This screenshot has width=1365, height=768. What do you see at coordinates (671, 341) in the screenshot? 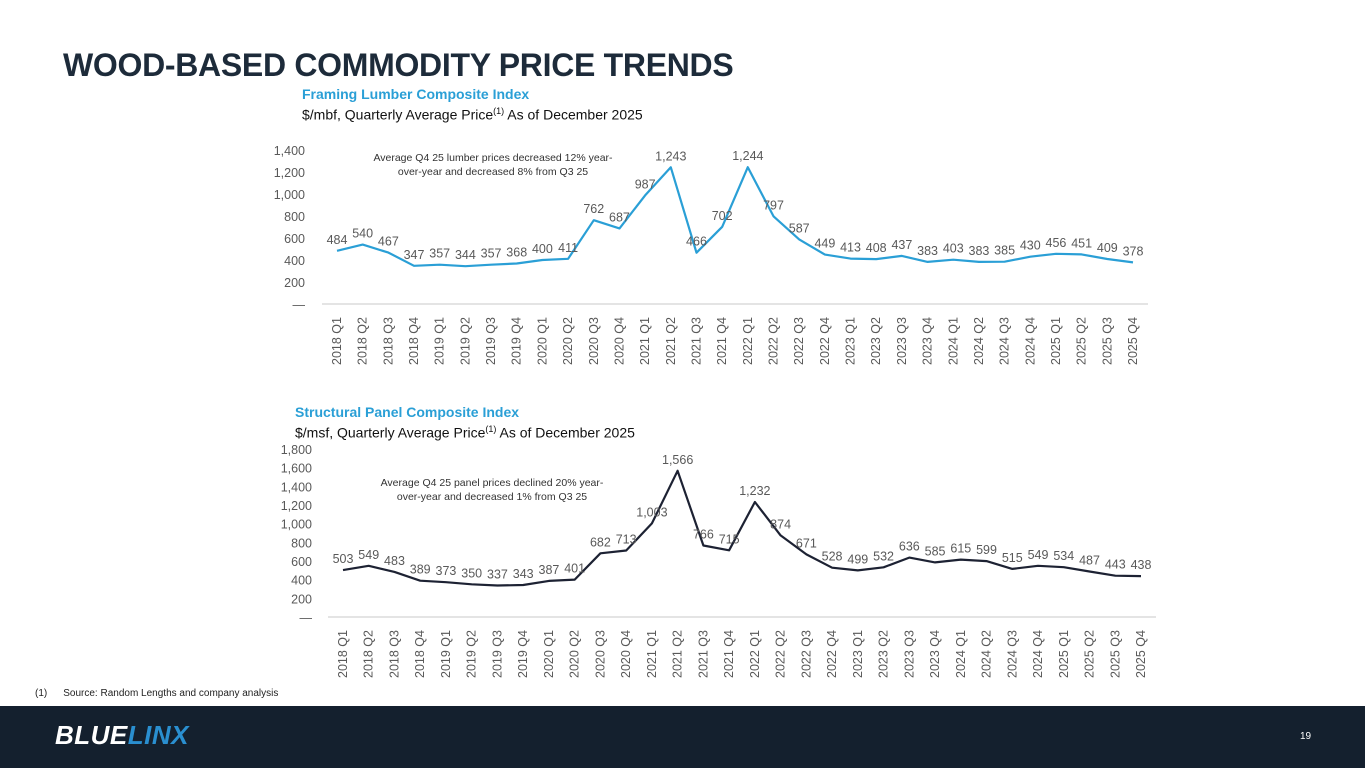
I see `lumber-category-label: 2021 Q2` at bounding box center [671, 341].